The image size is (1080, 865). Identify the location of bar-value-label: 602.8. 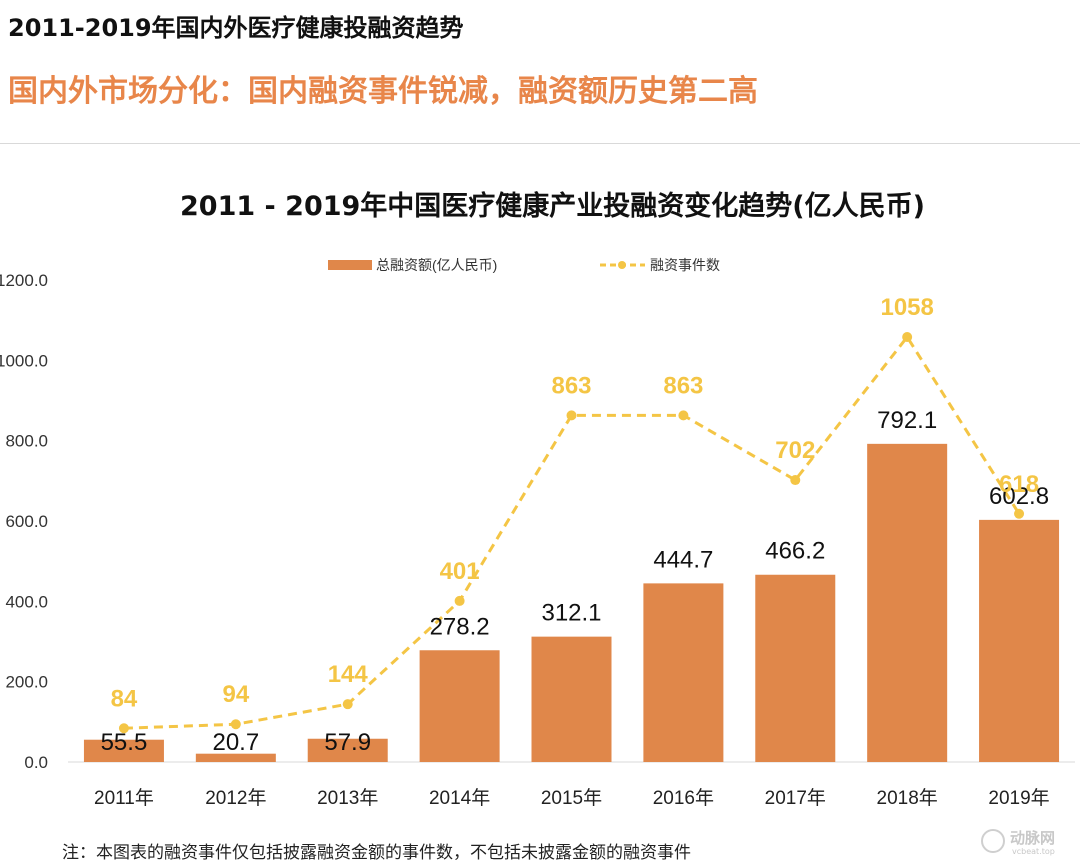
(1019, 496).